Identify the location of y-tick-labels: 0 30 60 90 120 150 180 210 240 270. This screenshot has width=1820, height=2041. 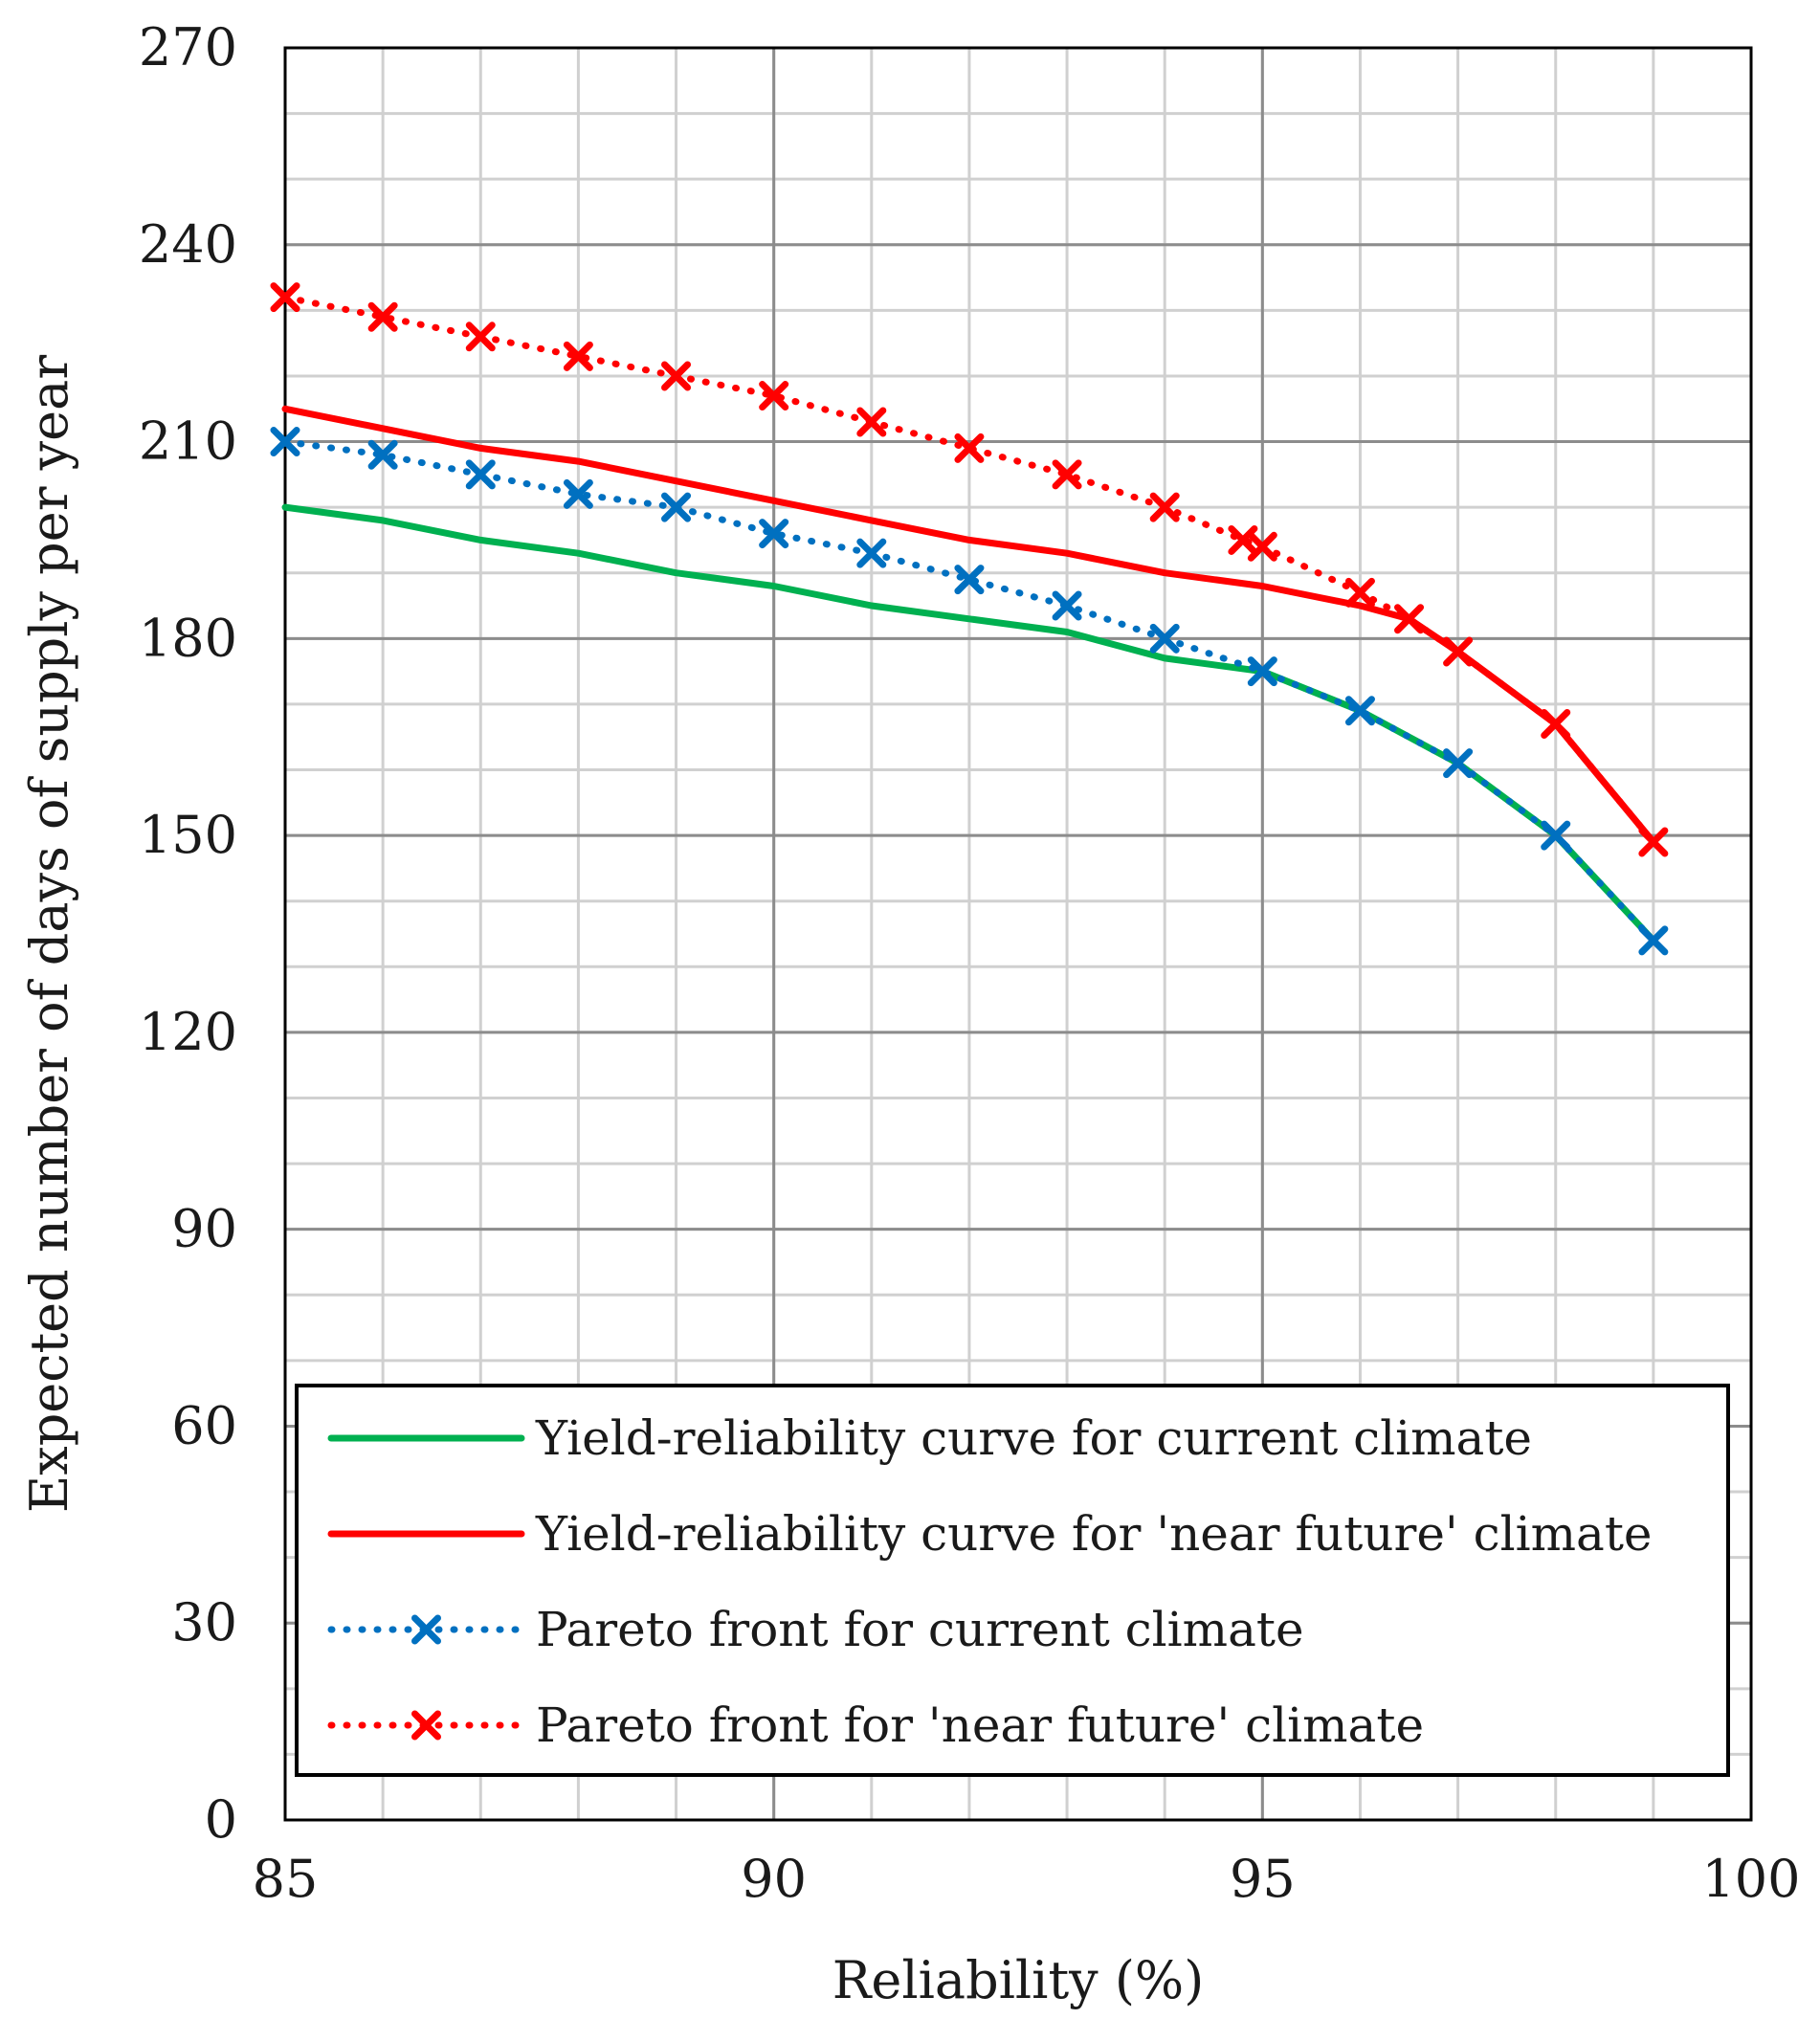
(188, 933).